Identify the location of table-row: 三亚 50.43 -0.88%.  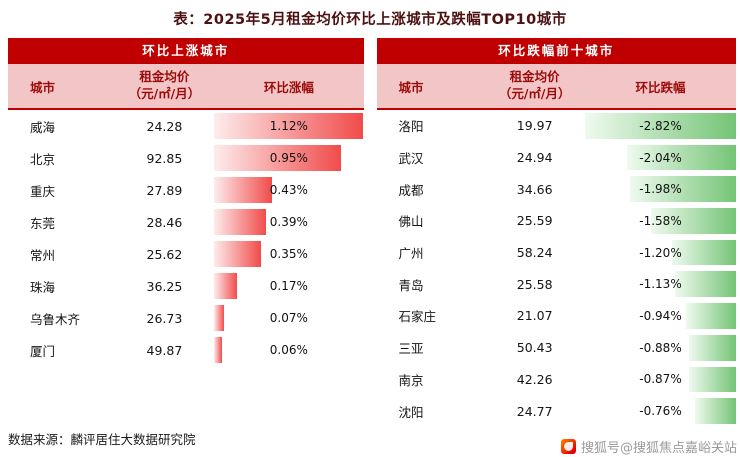
(557, 348).